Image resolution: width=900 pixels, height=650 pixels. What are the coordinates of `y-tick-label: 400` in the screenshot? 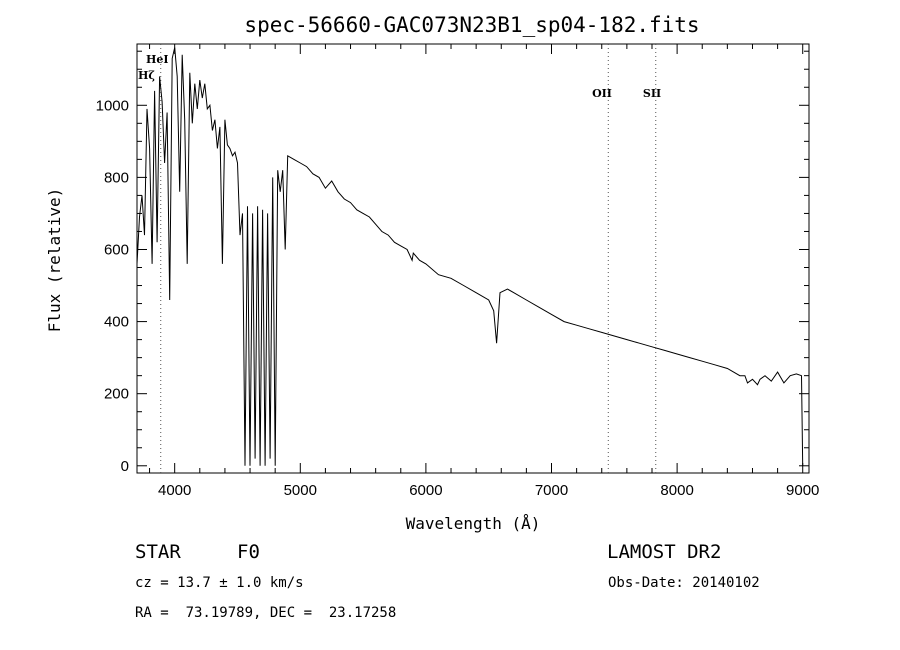 It's located at (116, 322).